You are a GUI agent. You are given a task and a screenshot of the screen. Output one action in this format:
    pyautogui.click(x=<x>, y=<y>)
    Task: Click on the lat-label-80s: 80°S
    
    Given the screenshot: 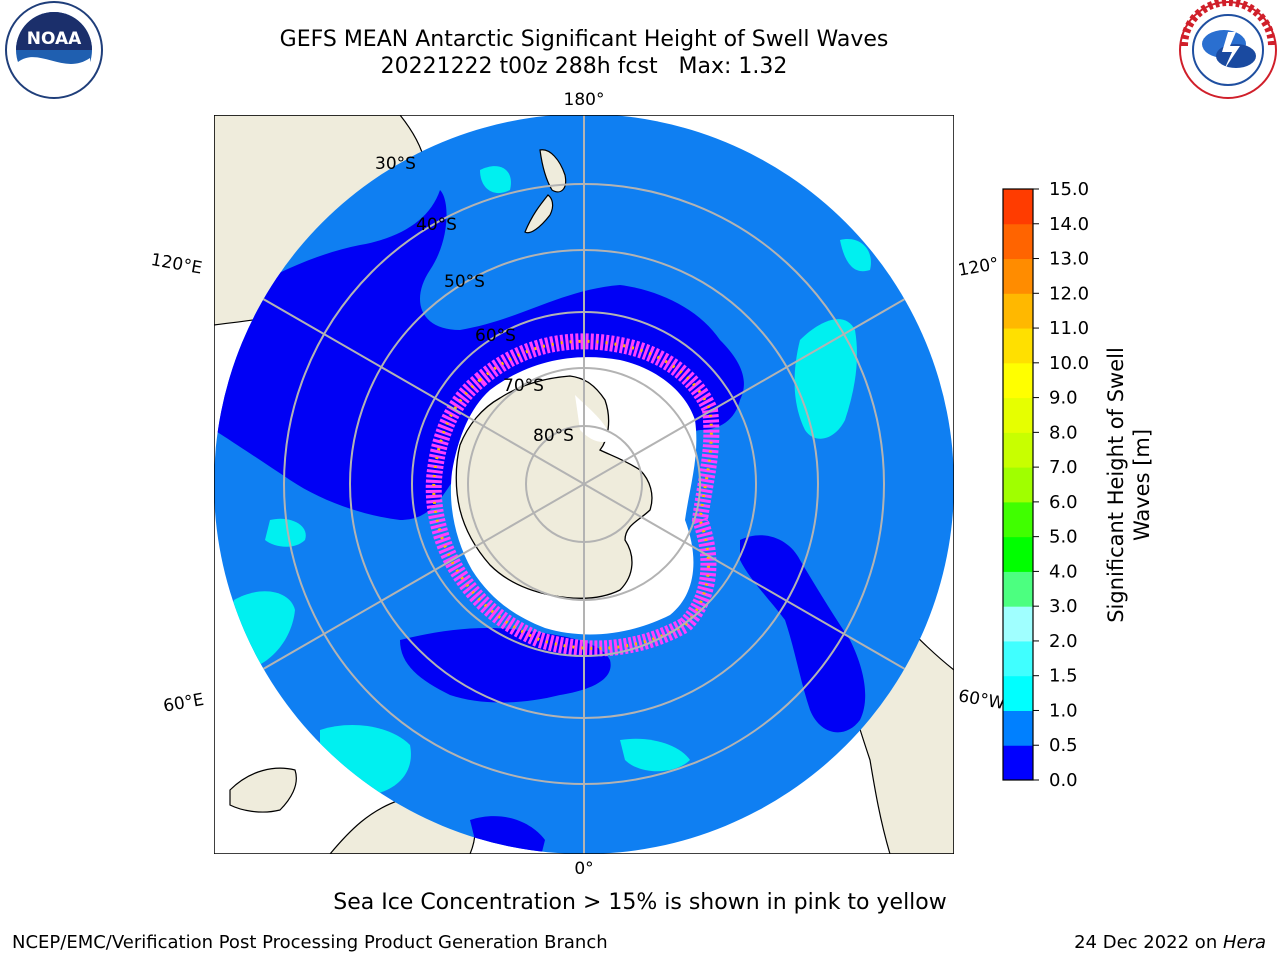 What is the action you would take?
    pyautogui.click(x=553, y=436)
    